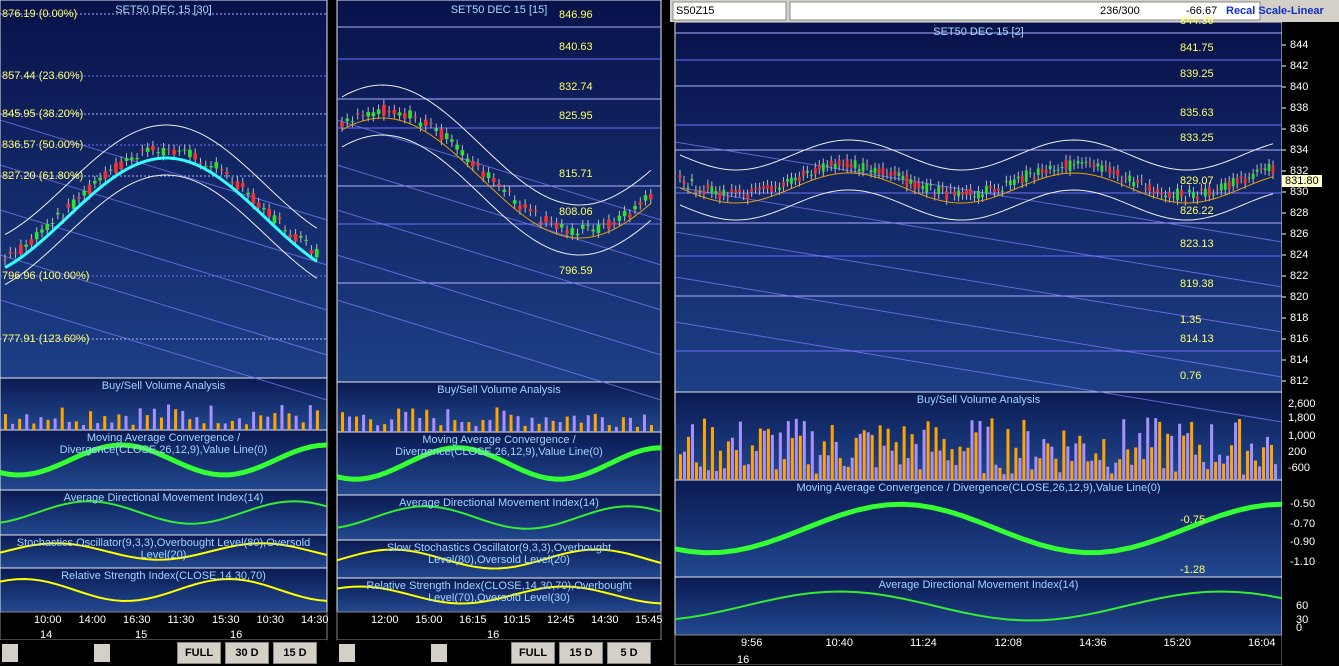 The width and height of the screenshot is (1339, 666). What do you see at coordinates (1120, 11) in the screenshot?
I see `bar-counter: 236/300` at bounding box center [1120, 11].